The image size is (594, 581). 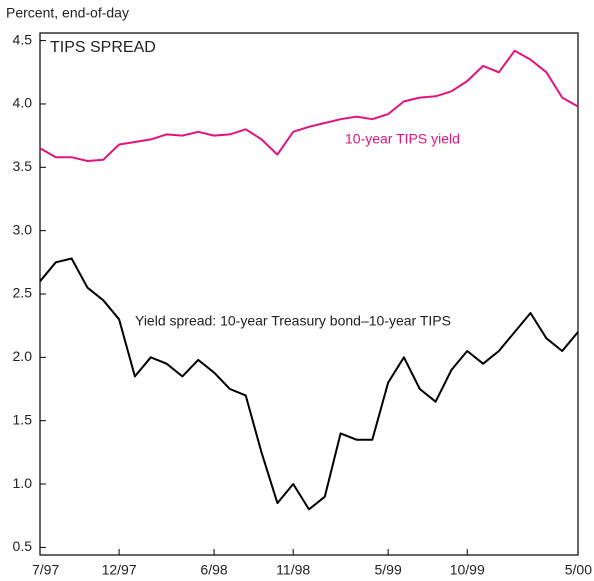 What do you see at coordinates (467, 570) in the screenshot?
I see `x-tick-label: 10/99` at bounding box center [467, 570].